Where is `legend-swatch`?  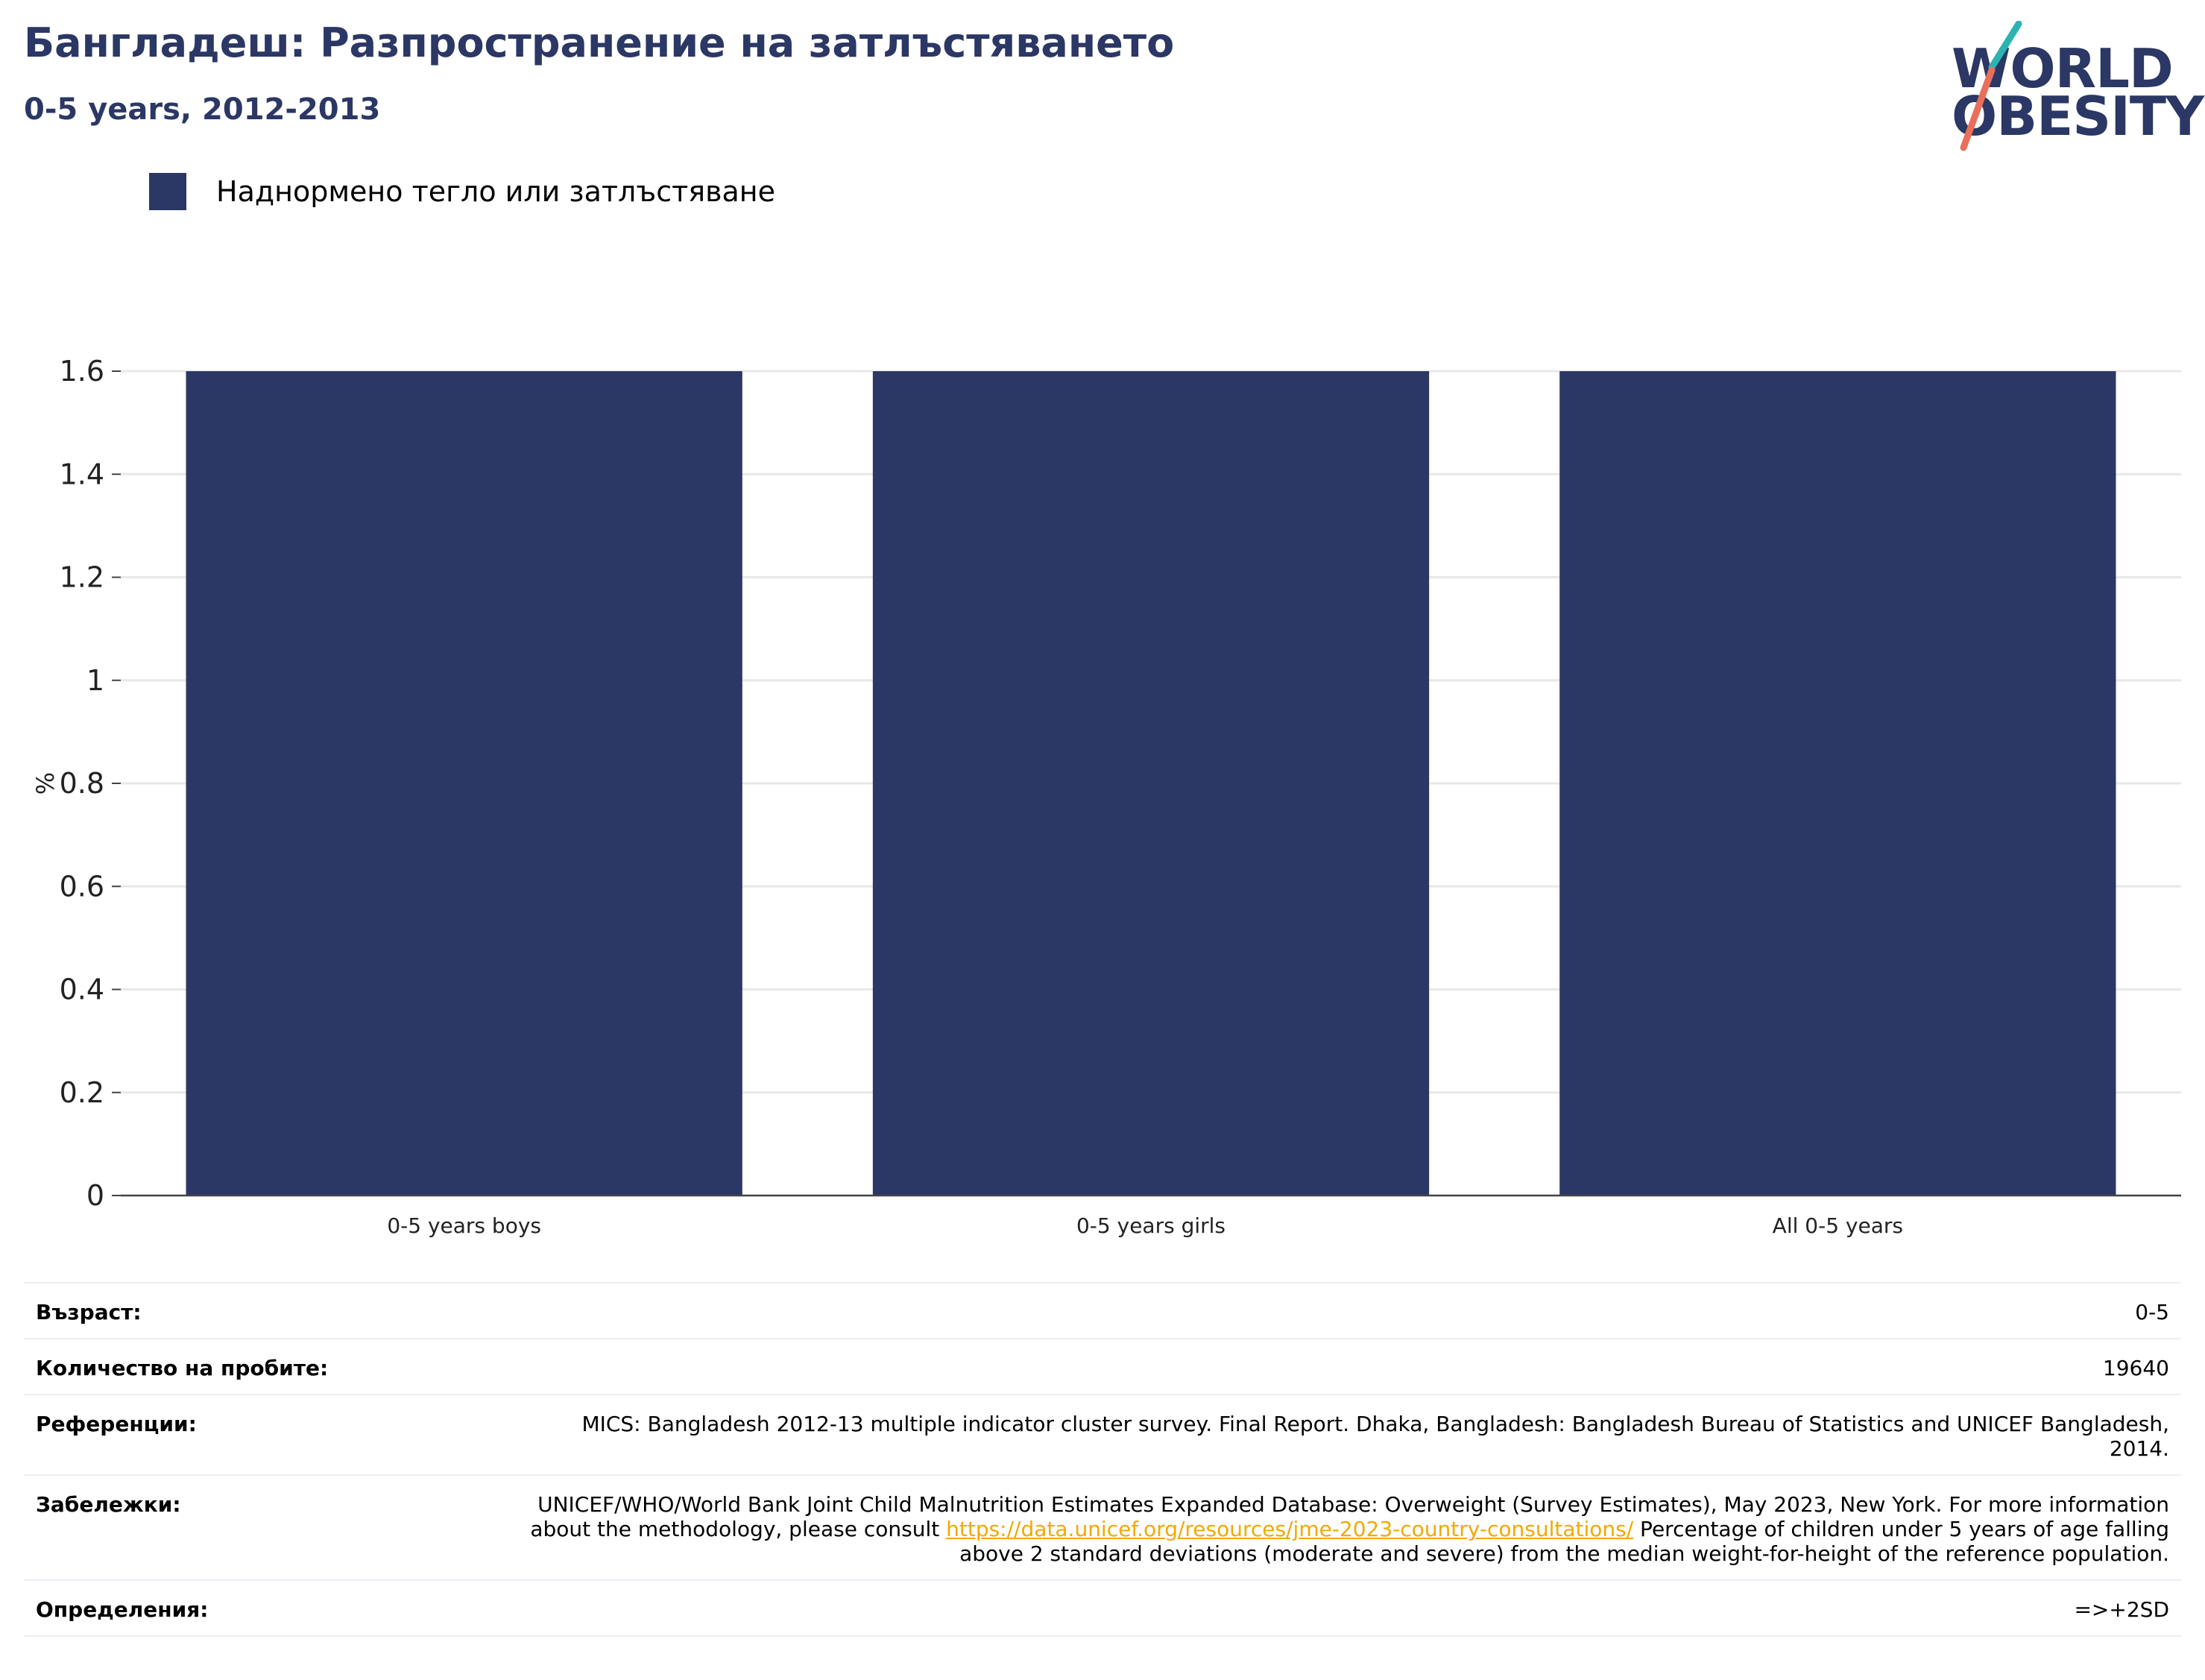 legend-swatch is located at coordinates (167, 191).